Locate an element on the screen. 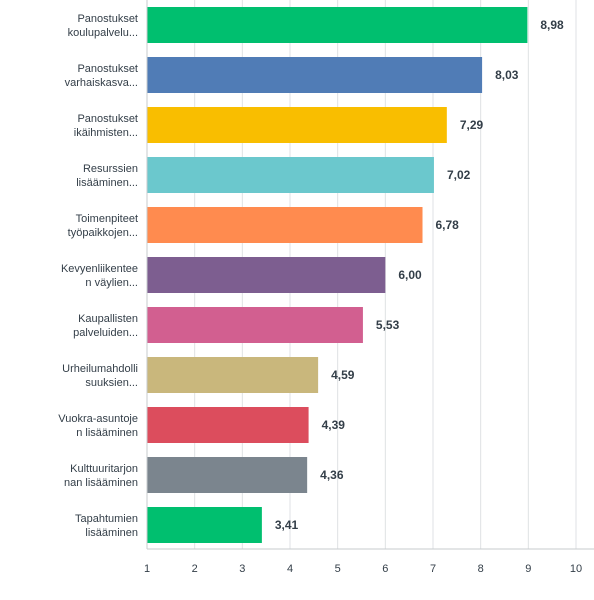 The height and width of the screenshot is (600, 594). category-label: Tapahtumien lisääminen is located at coordinates (106, 526).